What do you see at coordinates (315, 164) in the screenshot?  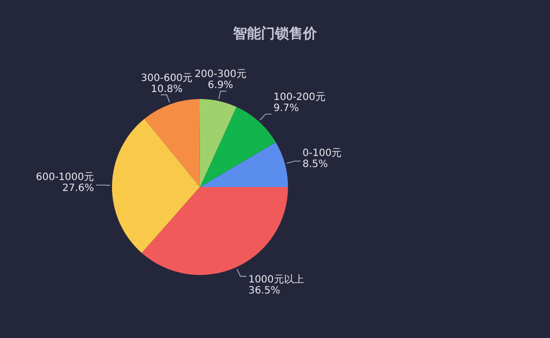 I see `data-label: 8.5%` at bounding box center [315, 164].